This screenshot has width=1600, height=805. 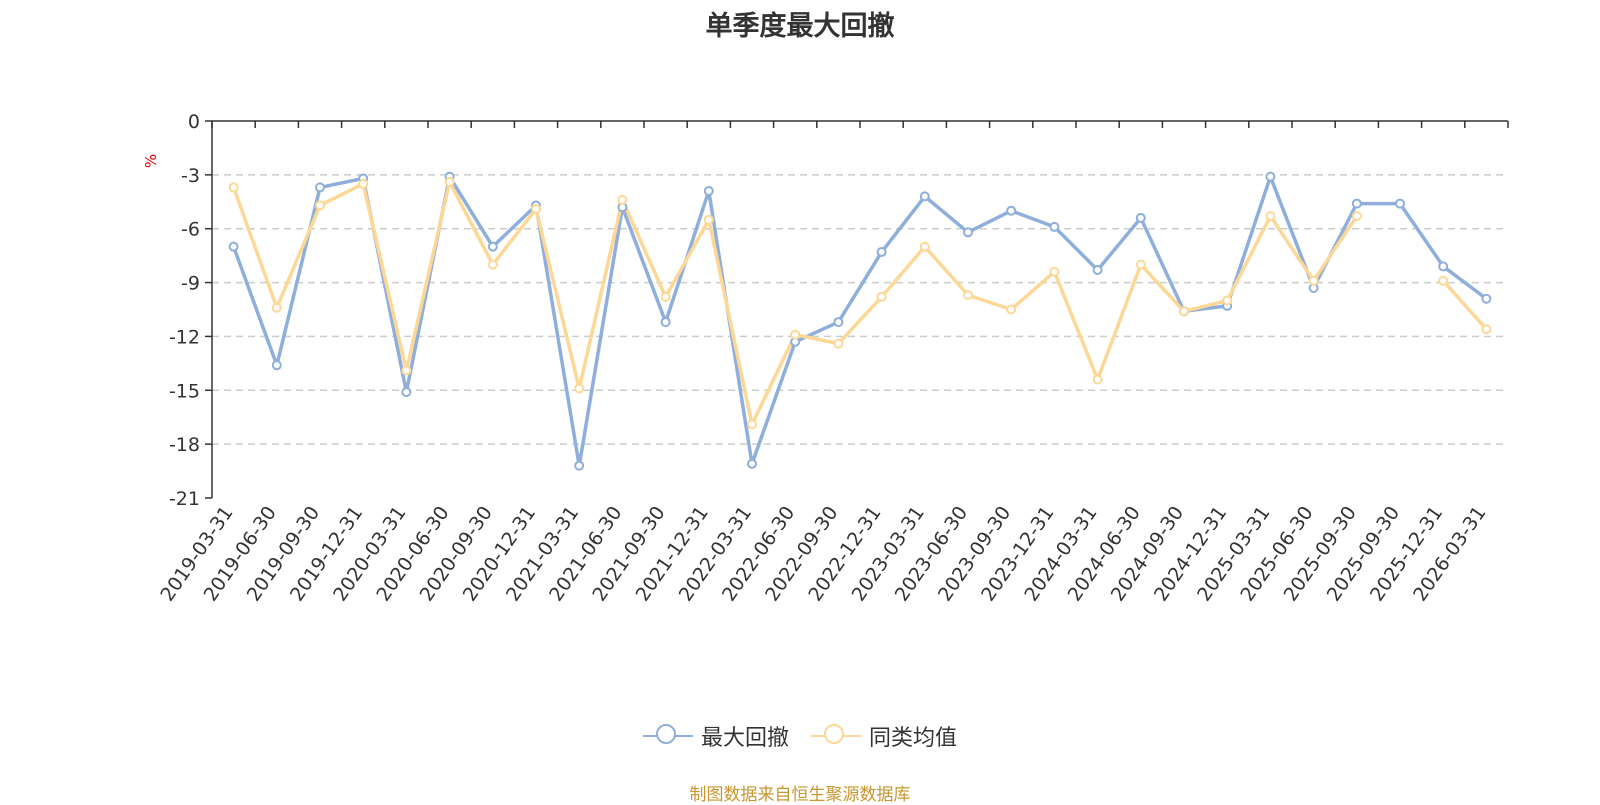 I want to click on y-axis-unit-label: %, so click(x=151, y=161).